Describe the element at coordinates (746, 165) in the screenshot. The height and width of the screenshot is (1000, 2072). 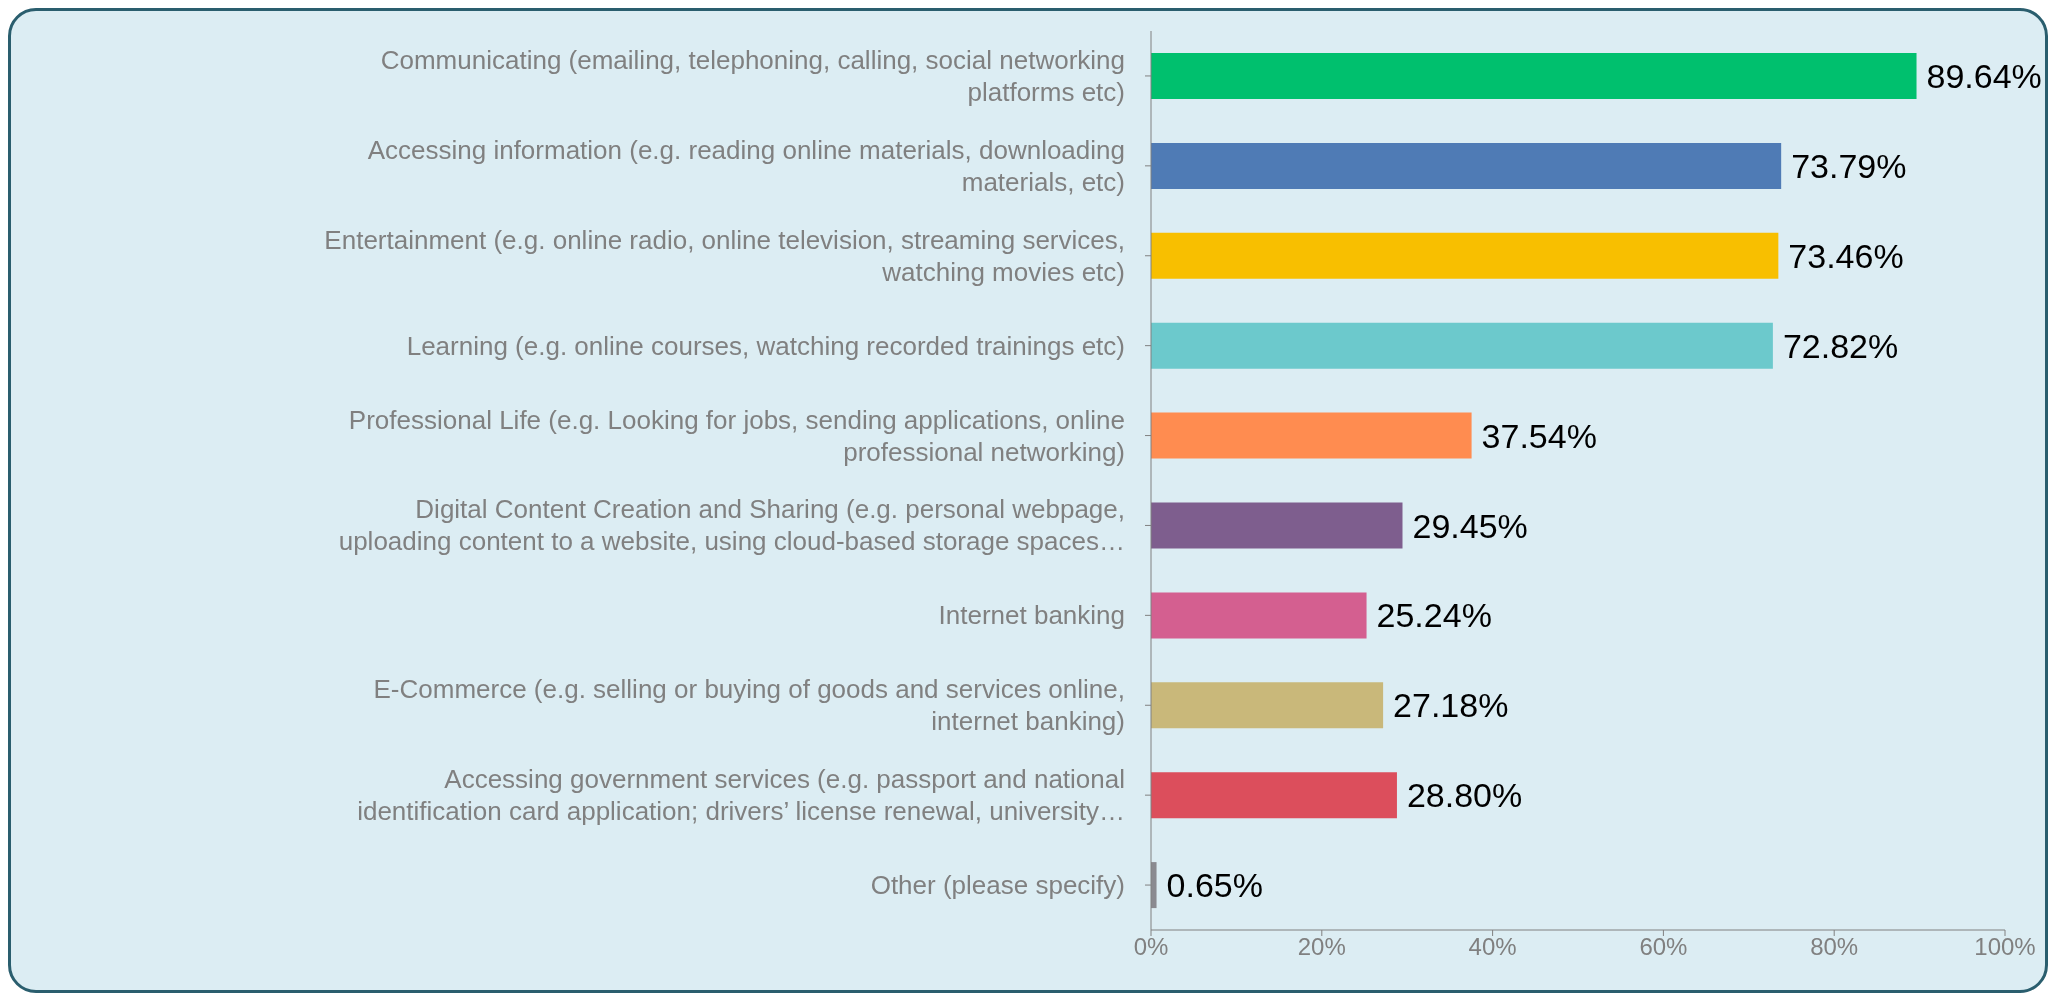
I see `y-tick-label: Accessing information (e.g. reading online materials, downloading materials, etc)` at that location.